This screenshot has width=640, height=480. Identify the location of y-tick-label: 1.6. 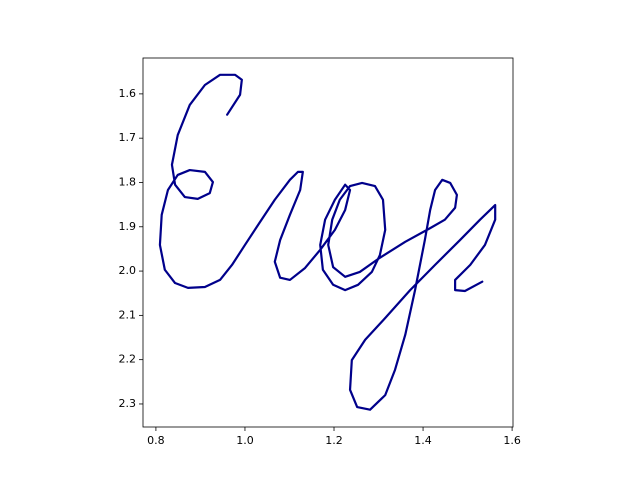
(128, 93).